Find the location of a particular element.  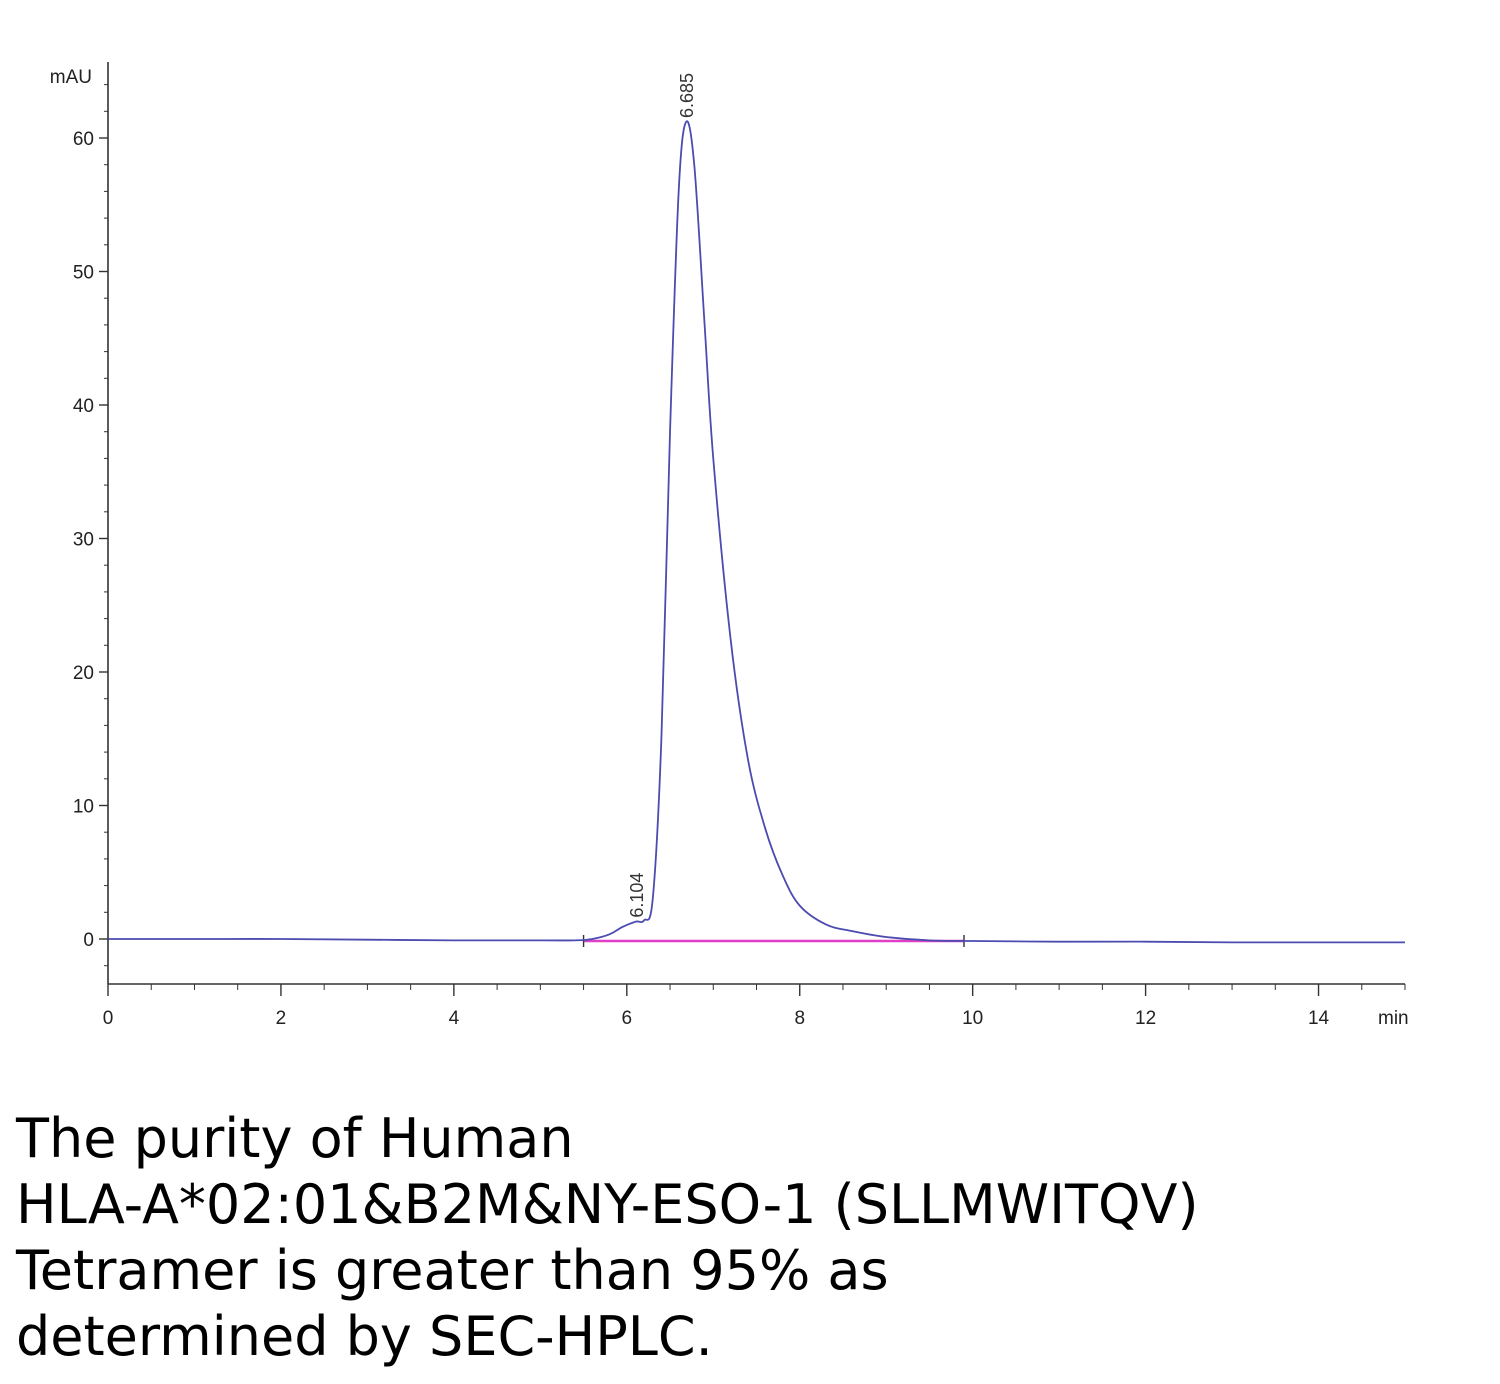

x-tick-label: 8 is located at coordinates (799, 1018).